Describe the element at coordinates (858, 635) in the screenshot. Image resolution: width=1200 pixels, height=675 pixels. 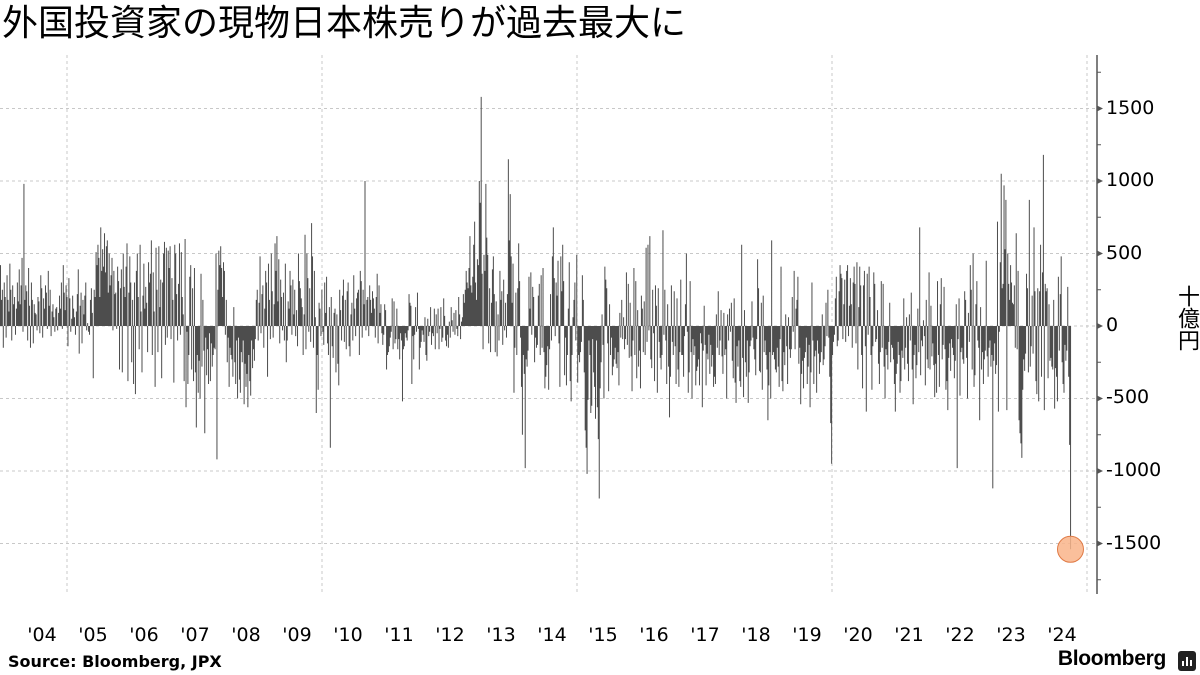
I see `x-tick-label: '20` at that location.